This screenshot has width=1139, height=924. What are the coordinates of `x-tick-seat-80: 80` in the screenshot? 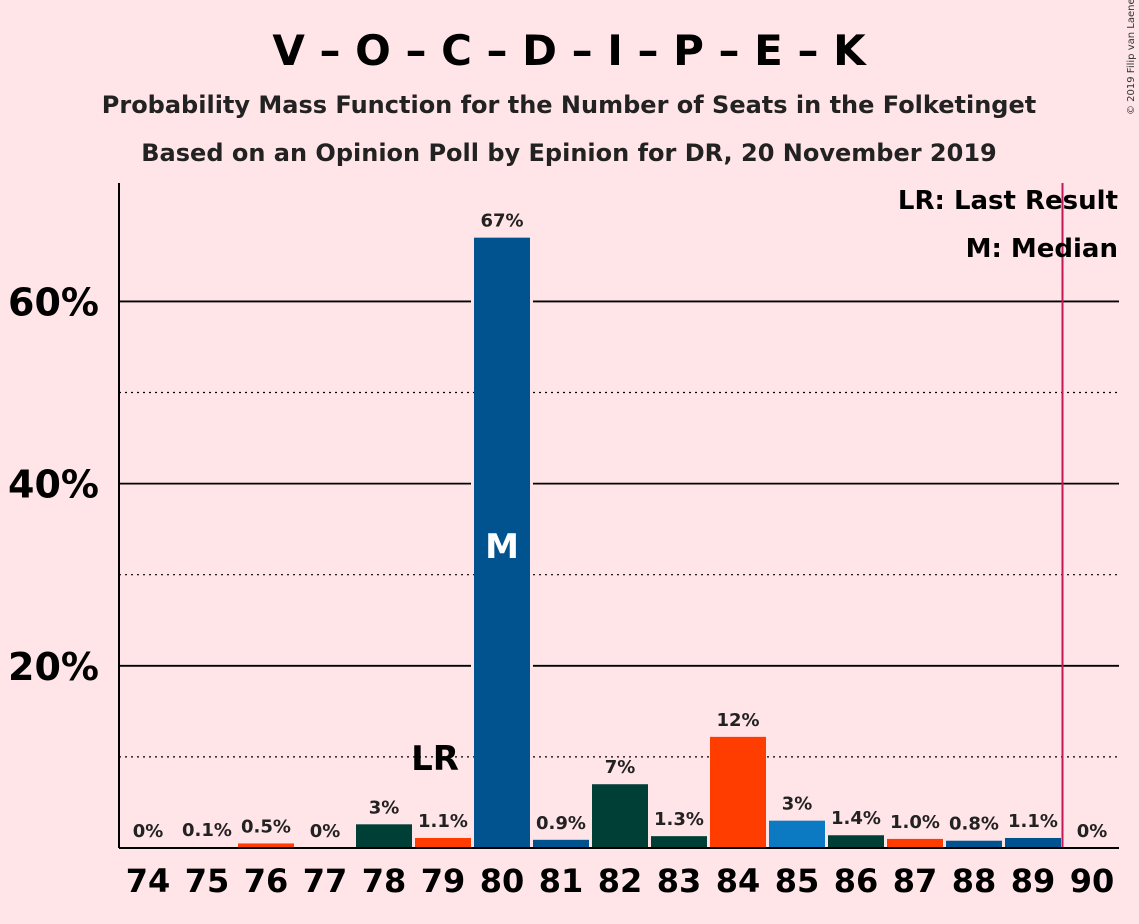 It's located at (502, 881).